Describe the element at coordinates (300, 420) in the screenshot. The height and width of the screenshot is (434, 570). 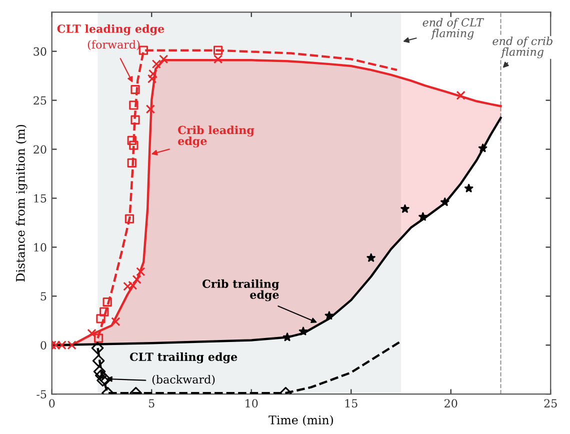
I see `x-axis-title: Time (min)` at that location.